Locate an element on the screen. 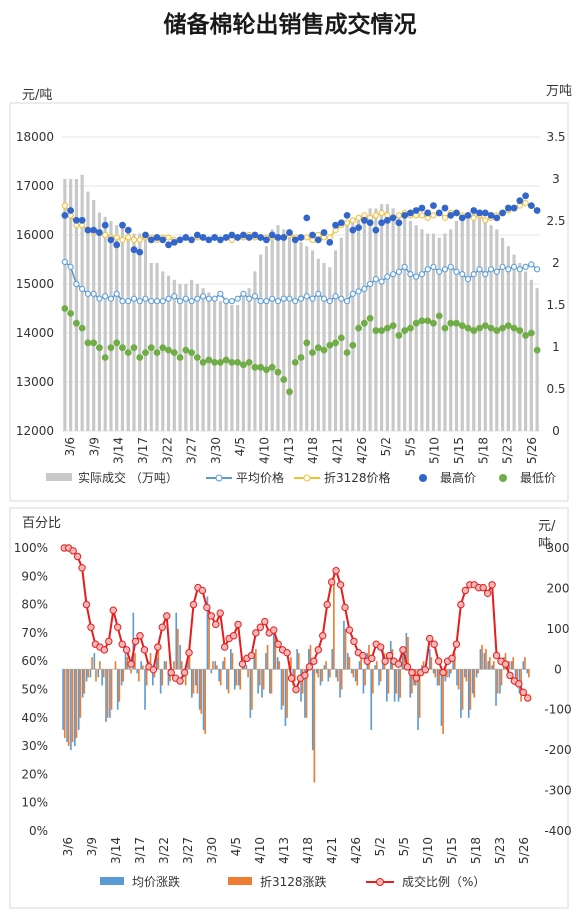 The width and height of the screenshot is (580, 921). chart1-x-tick: 4/5 is located at coordinates (240, 446).